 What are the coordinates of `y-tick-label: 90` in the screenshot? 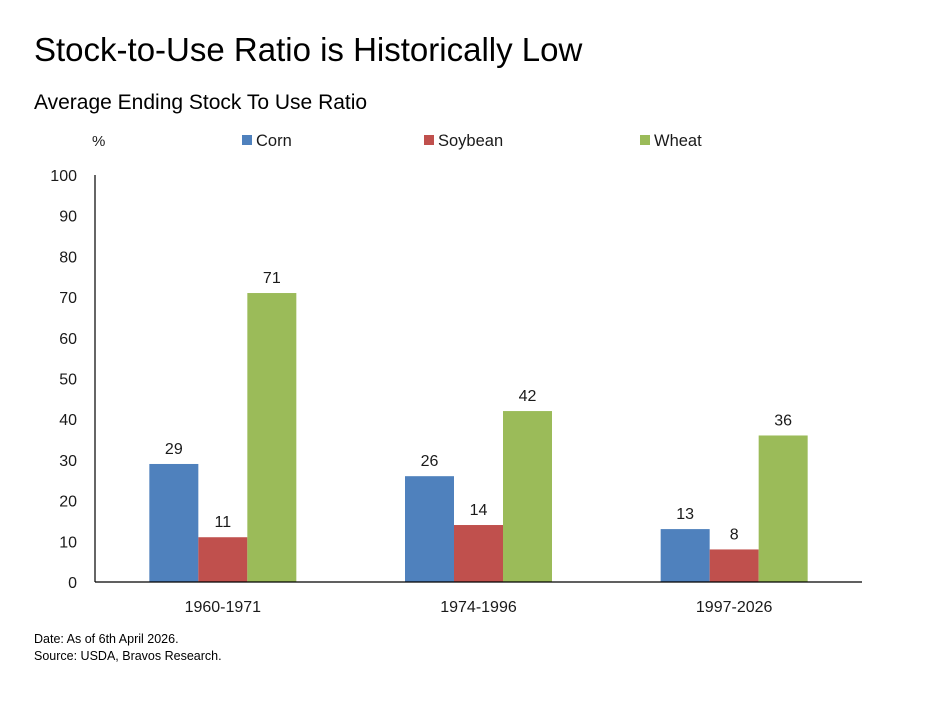 It's located at (68, 217).